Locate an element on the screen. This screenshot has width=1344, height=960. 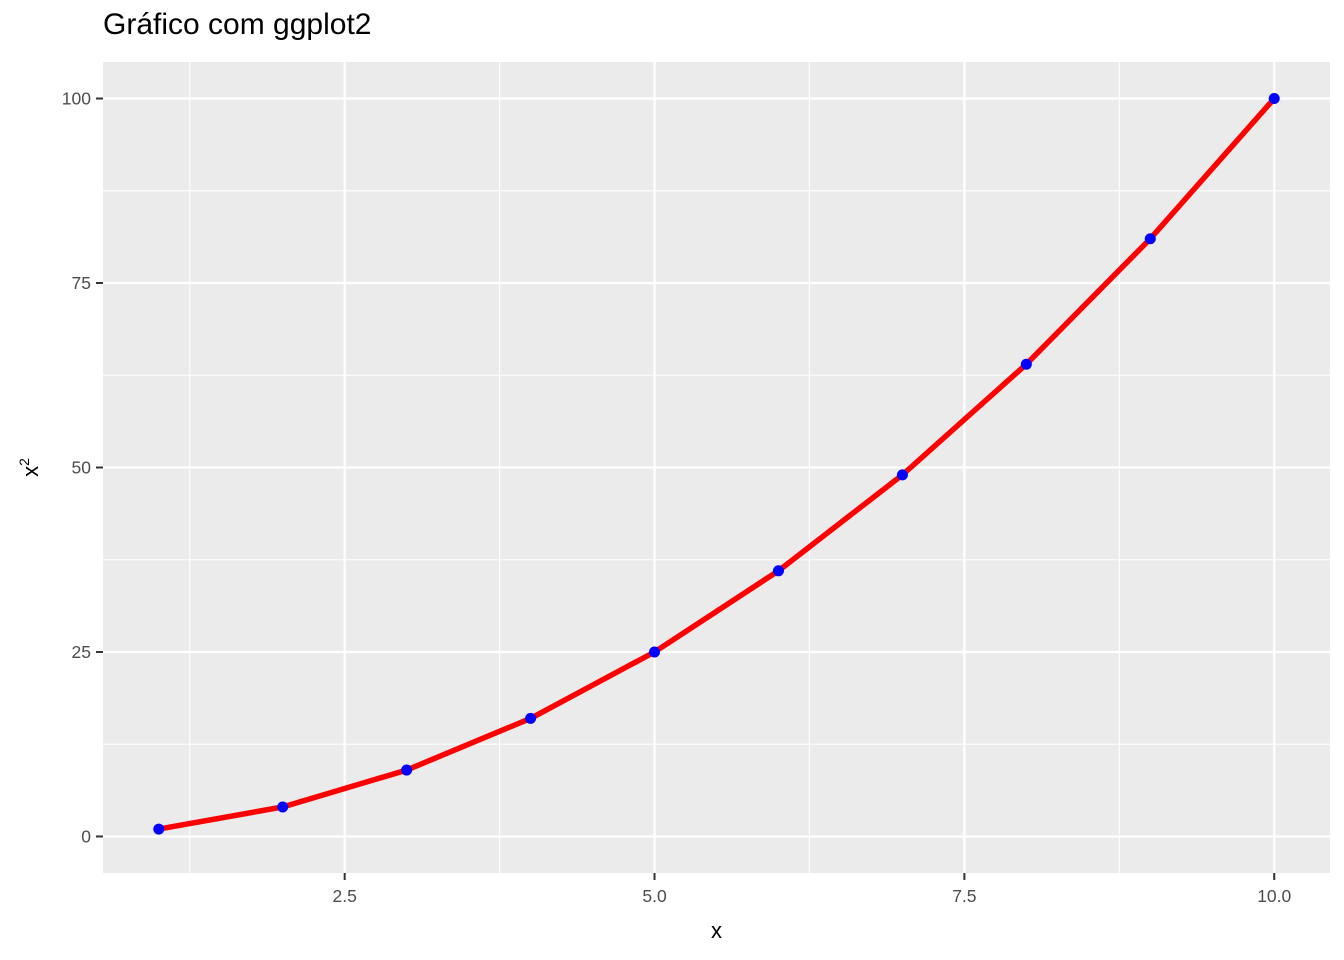
y-axis: 0 25 50 75 100 is located at coordinates (82, 467).